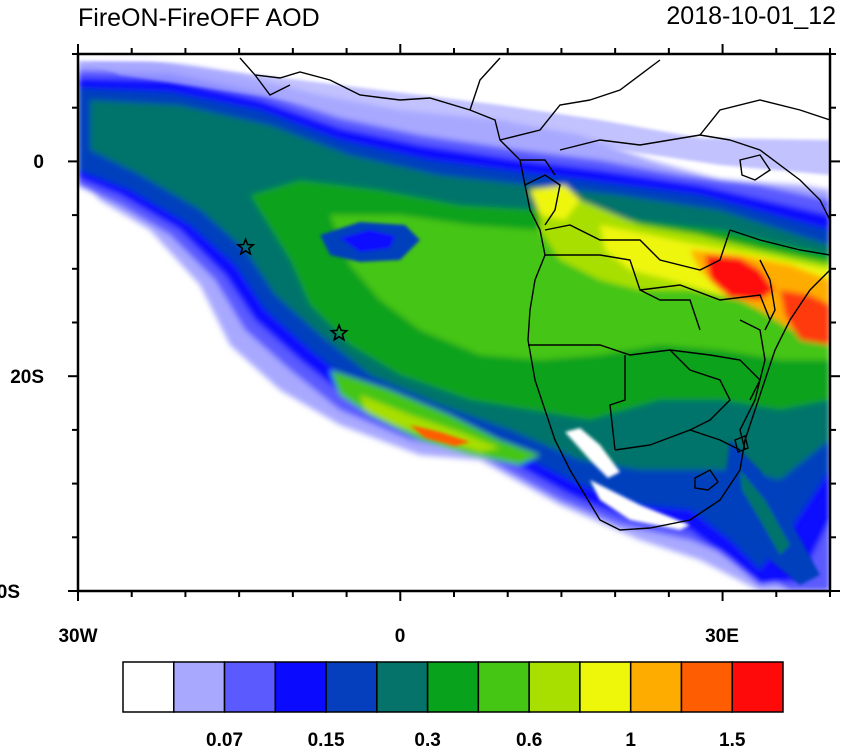 The height and width of the screenshot is (747, 850). Describe the element at coordinates (706, 480) in the screenshot. I see `border-lesotho` at that location.